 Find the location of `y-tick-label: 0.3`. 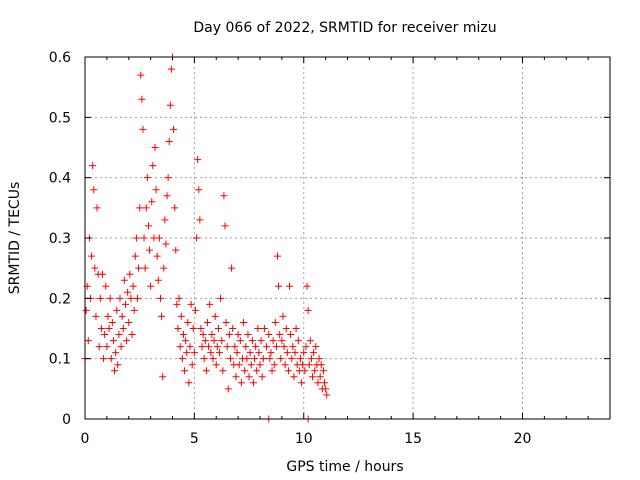

y-tick-label: 0.3 is located at coordinates (60, 239).